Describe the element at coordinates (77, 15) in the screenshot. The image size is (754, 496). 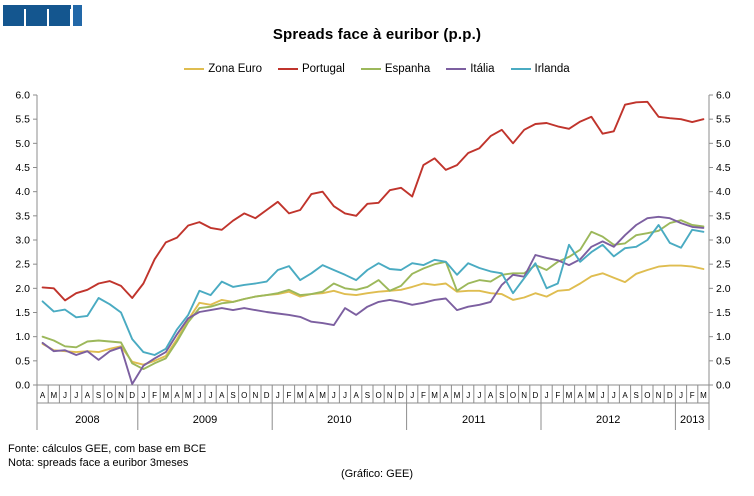
I see `gee-logo-tall-block` at that location.